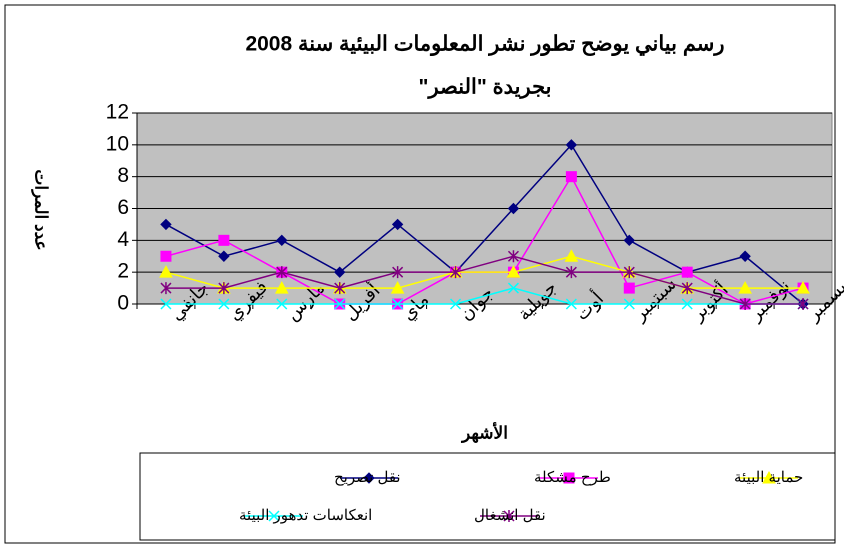 This screenshot has height=549, width=844. Describe the element at coordinates (305, 515) in the screenshot. I see `legend-label: انعكاسات تدهور البيئة` at that location.